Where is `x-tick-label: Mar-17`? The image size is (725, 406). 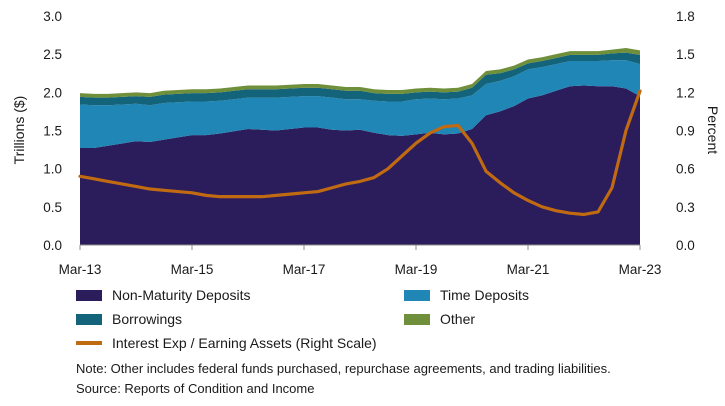 x-tick-label: Mar-17 is located at coordinates (304, 269).